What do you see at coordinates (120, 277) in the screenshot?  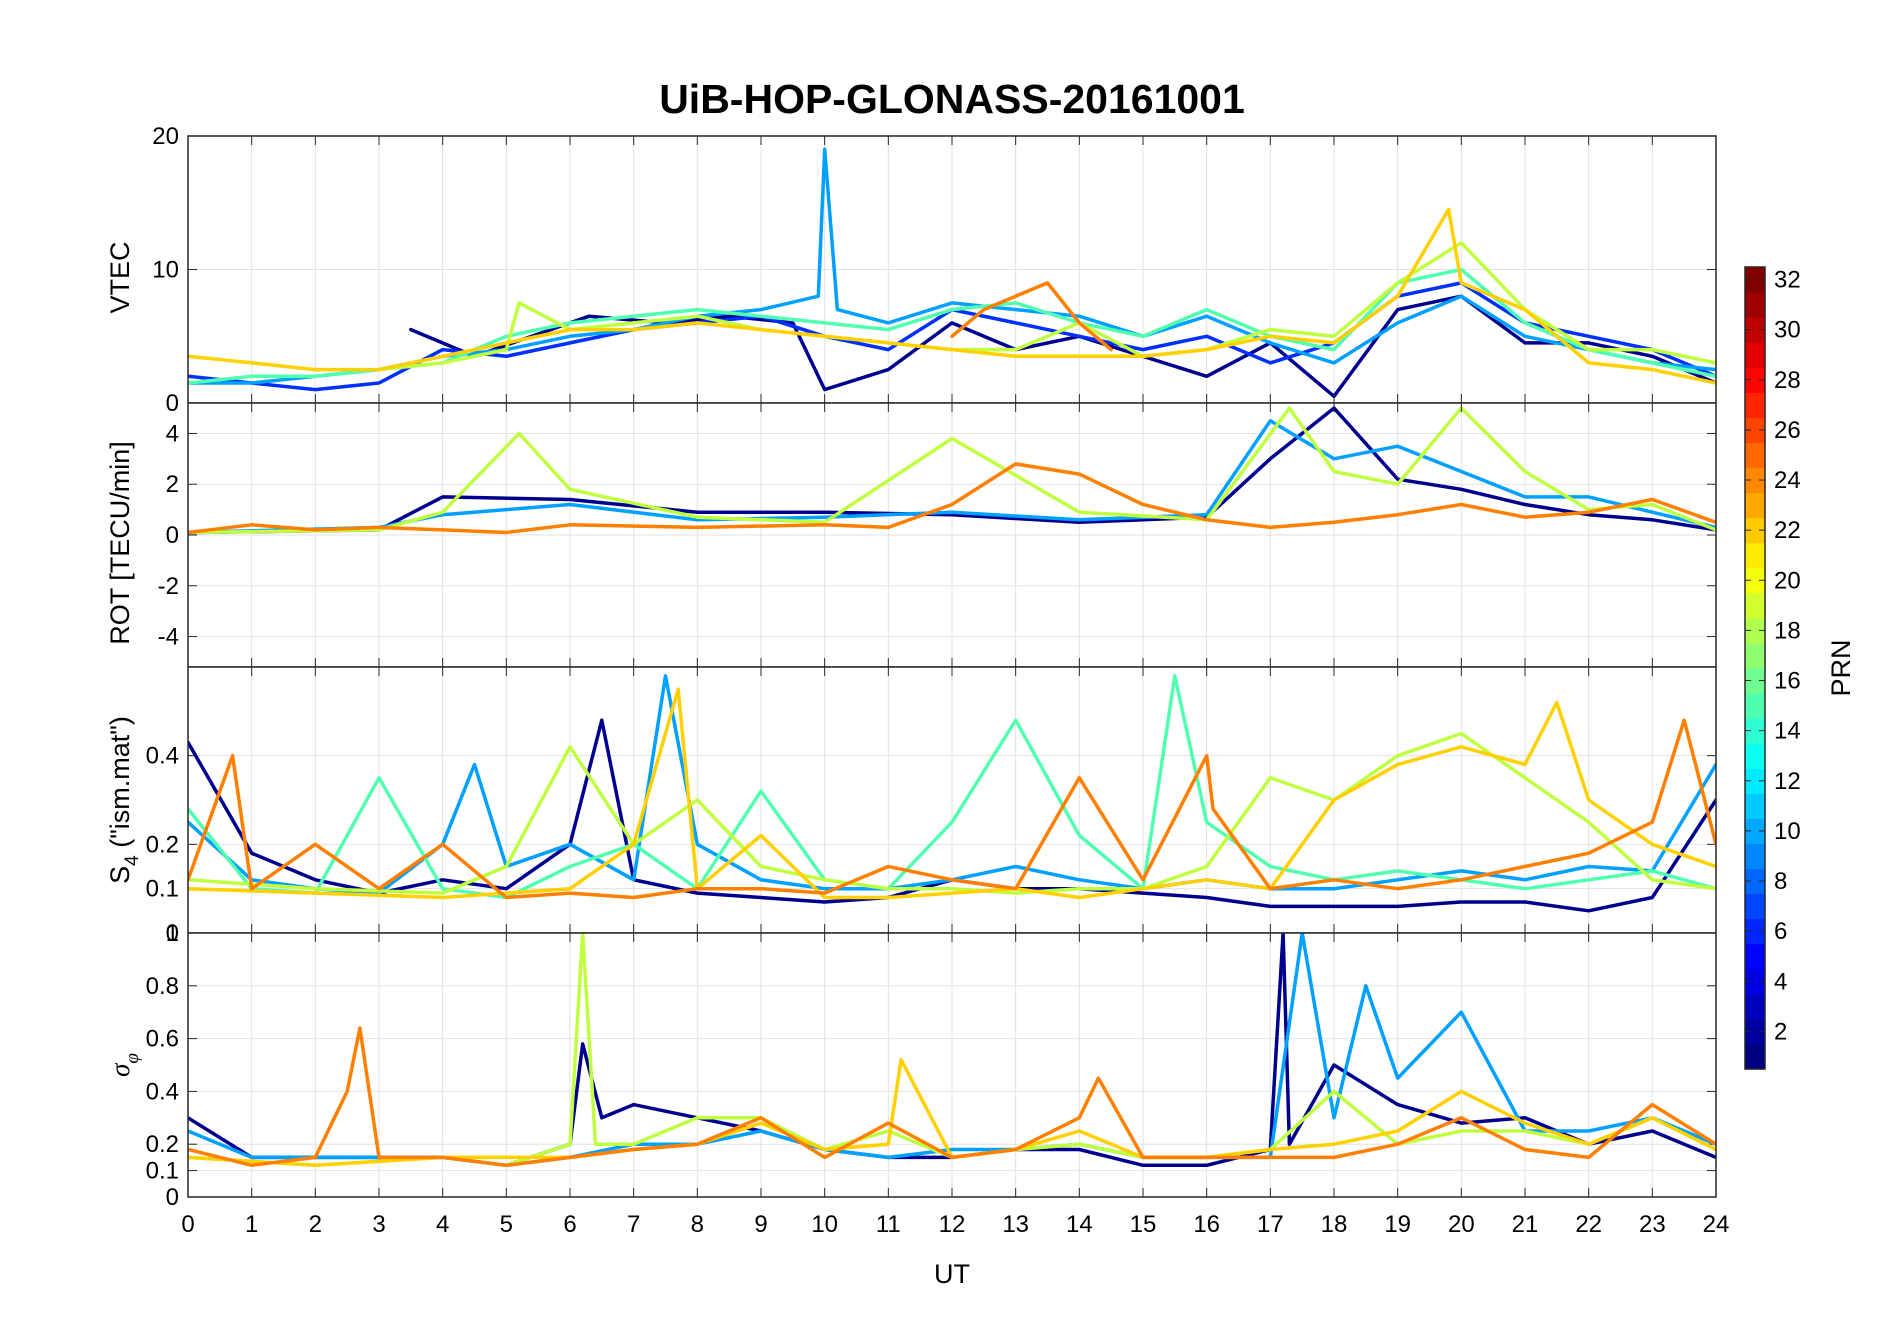 I see `y-axis-label: VTEC` at bounding box center [120, 277].